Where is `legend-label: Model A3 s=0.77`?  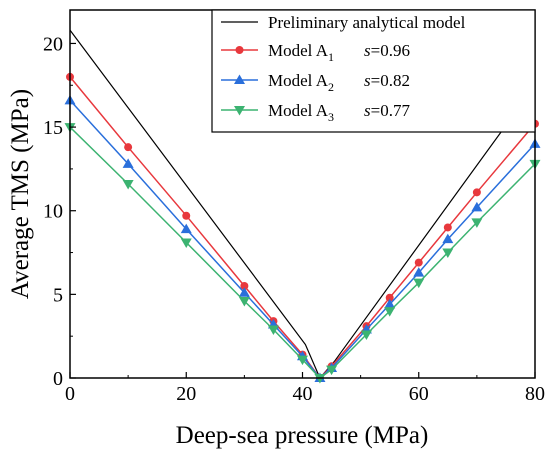 legend-label: Model A3 s=0.77 is located at coordinates (339, 112).